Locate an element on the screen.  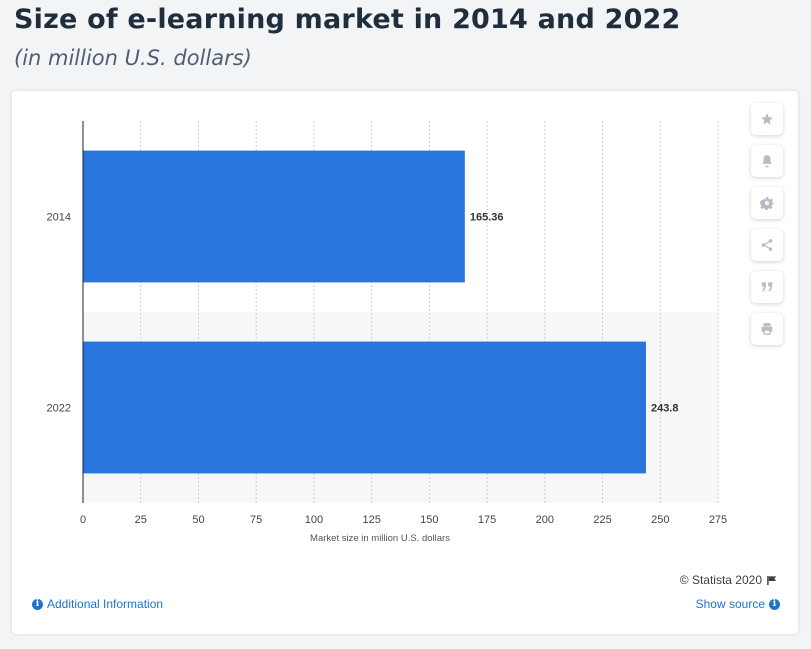
category-label-2014: 2014 is located at coordinates (59, 218).